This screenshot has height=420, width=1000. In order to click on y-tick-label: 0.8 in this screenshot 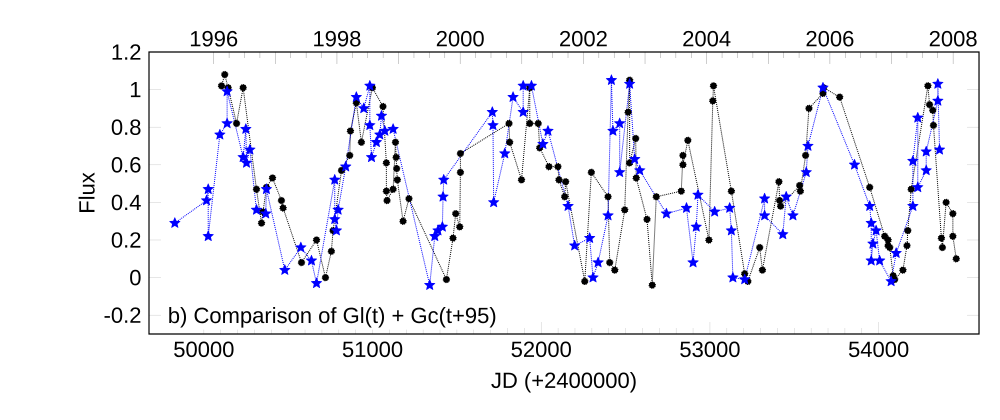, I will do `click(126, 127)`.